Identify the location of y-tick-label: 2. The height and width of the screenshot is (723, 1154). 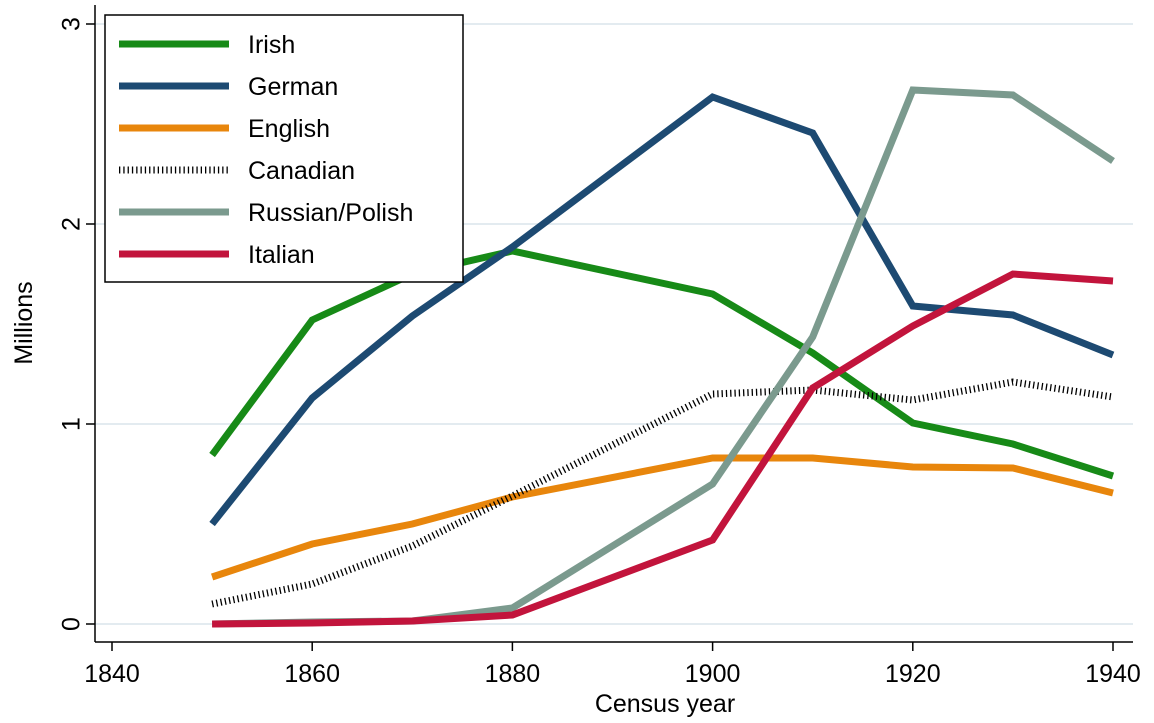
(72, 224).